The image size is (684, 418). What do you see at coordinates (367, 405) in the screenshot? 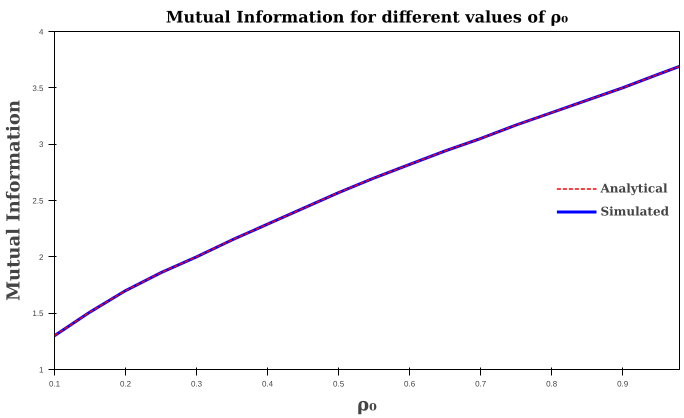
I see `x-axis-title: ρ₀` at bounding box center [367, 405].